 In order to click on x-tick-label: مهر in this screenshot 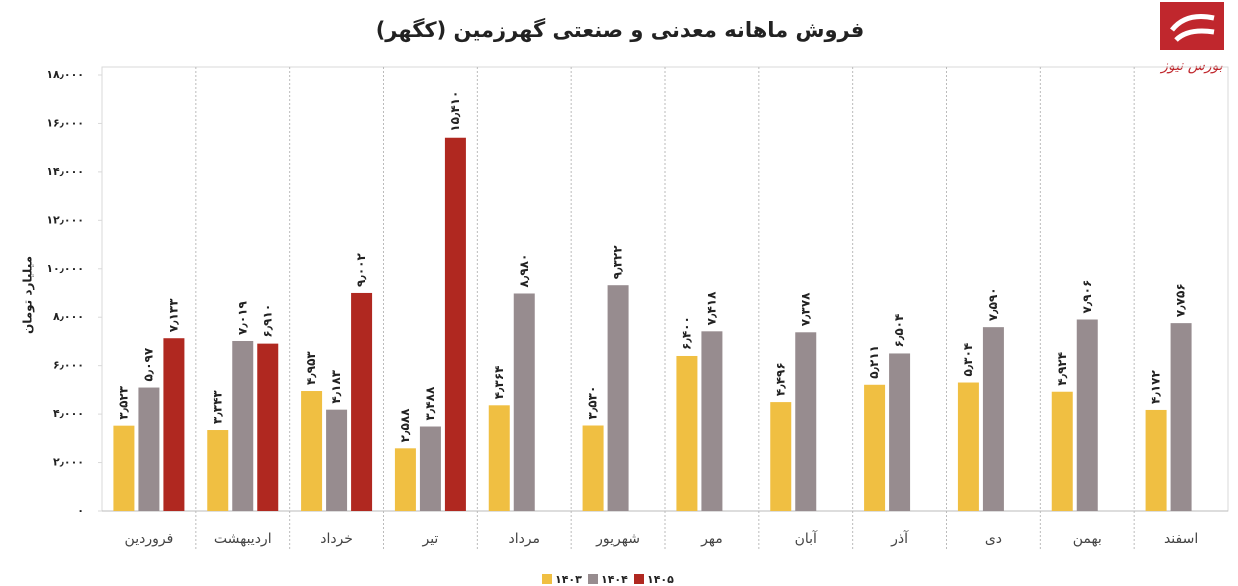, I will do `click(711, 539)`.